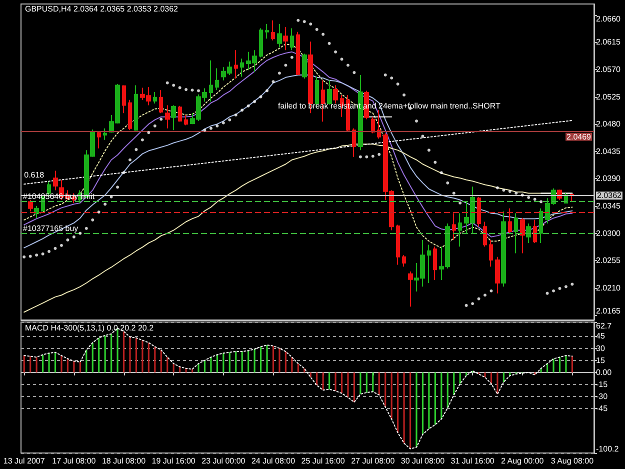 The height and width of the screenshot is (469, 625). What do you see at coordinates (604, 372) in the screenshot?
I see `y-tick-label: 0.00` at bounding box center [604, 372].